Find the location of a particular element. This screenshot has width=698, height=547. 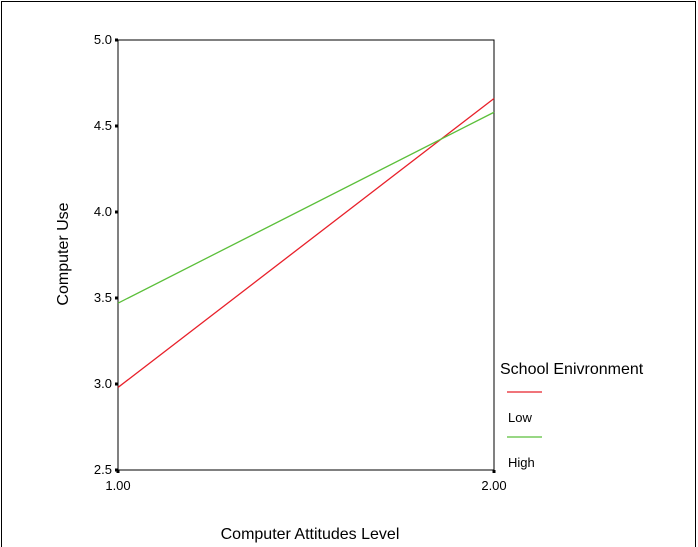

y-tick-label: 4.0 is located at coordinates (103, 211).